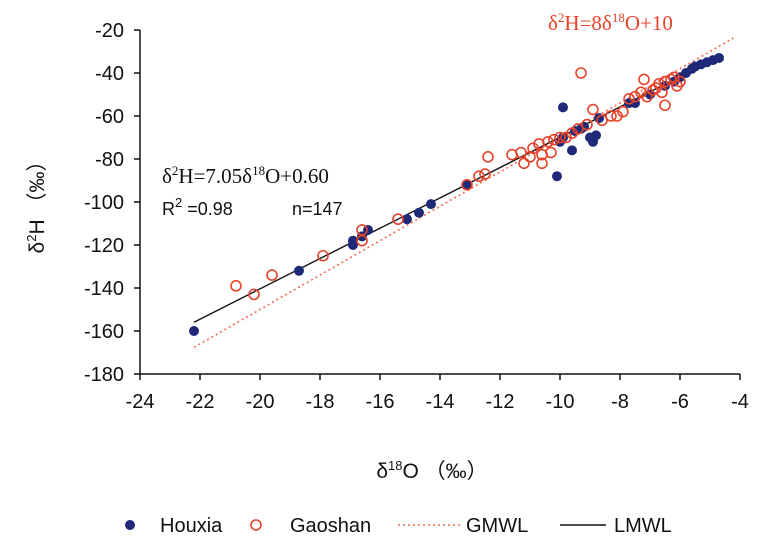  I want to click on y-tick-label: -20, so click(109, 31).